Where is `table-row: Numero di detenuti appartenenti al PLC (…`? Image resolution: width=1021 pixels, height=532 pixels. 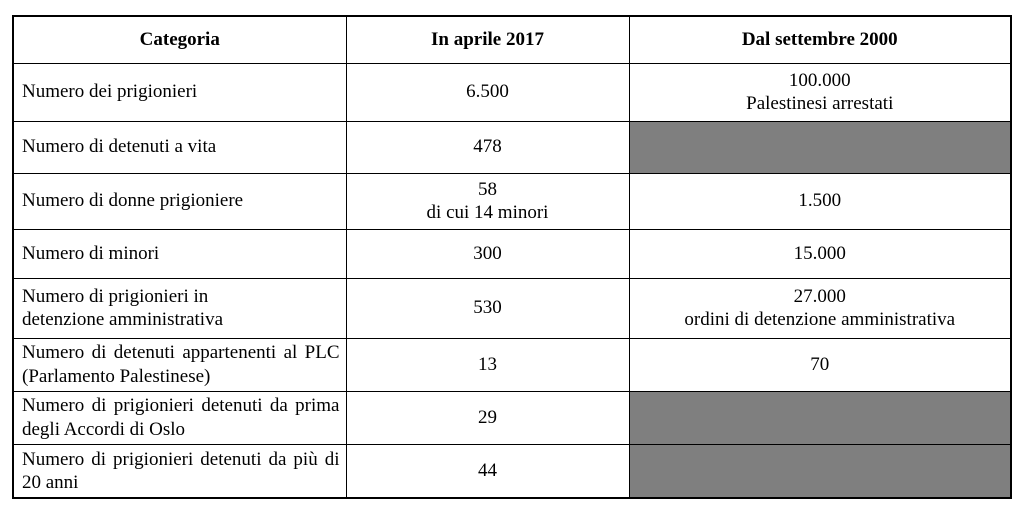 table-row: Numero di detenuti appartenenti al PLC (… is located at coordinates (512, 364).